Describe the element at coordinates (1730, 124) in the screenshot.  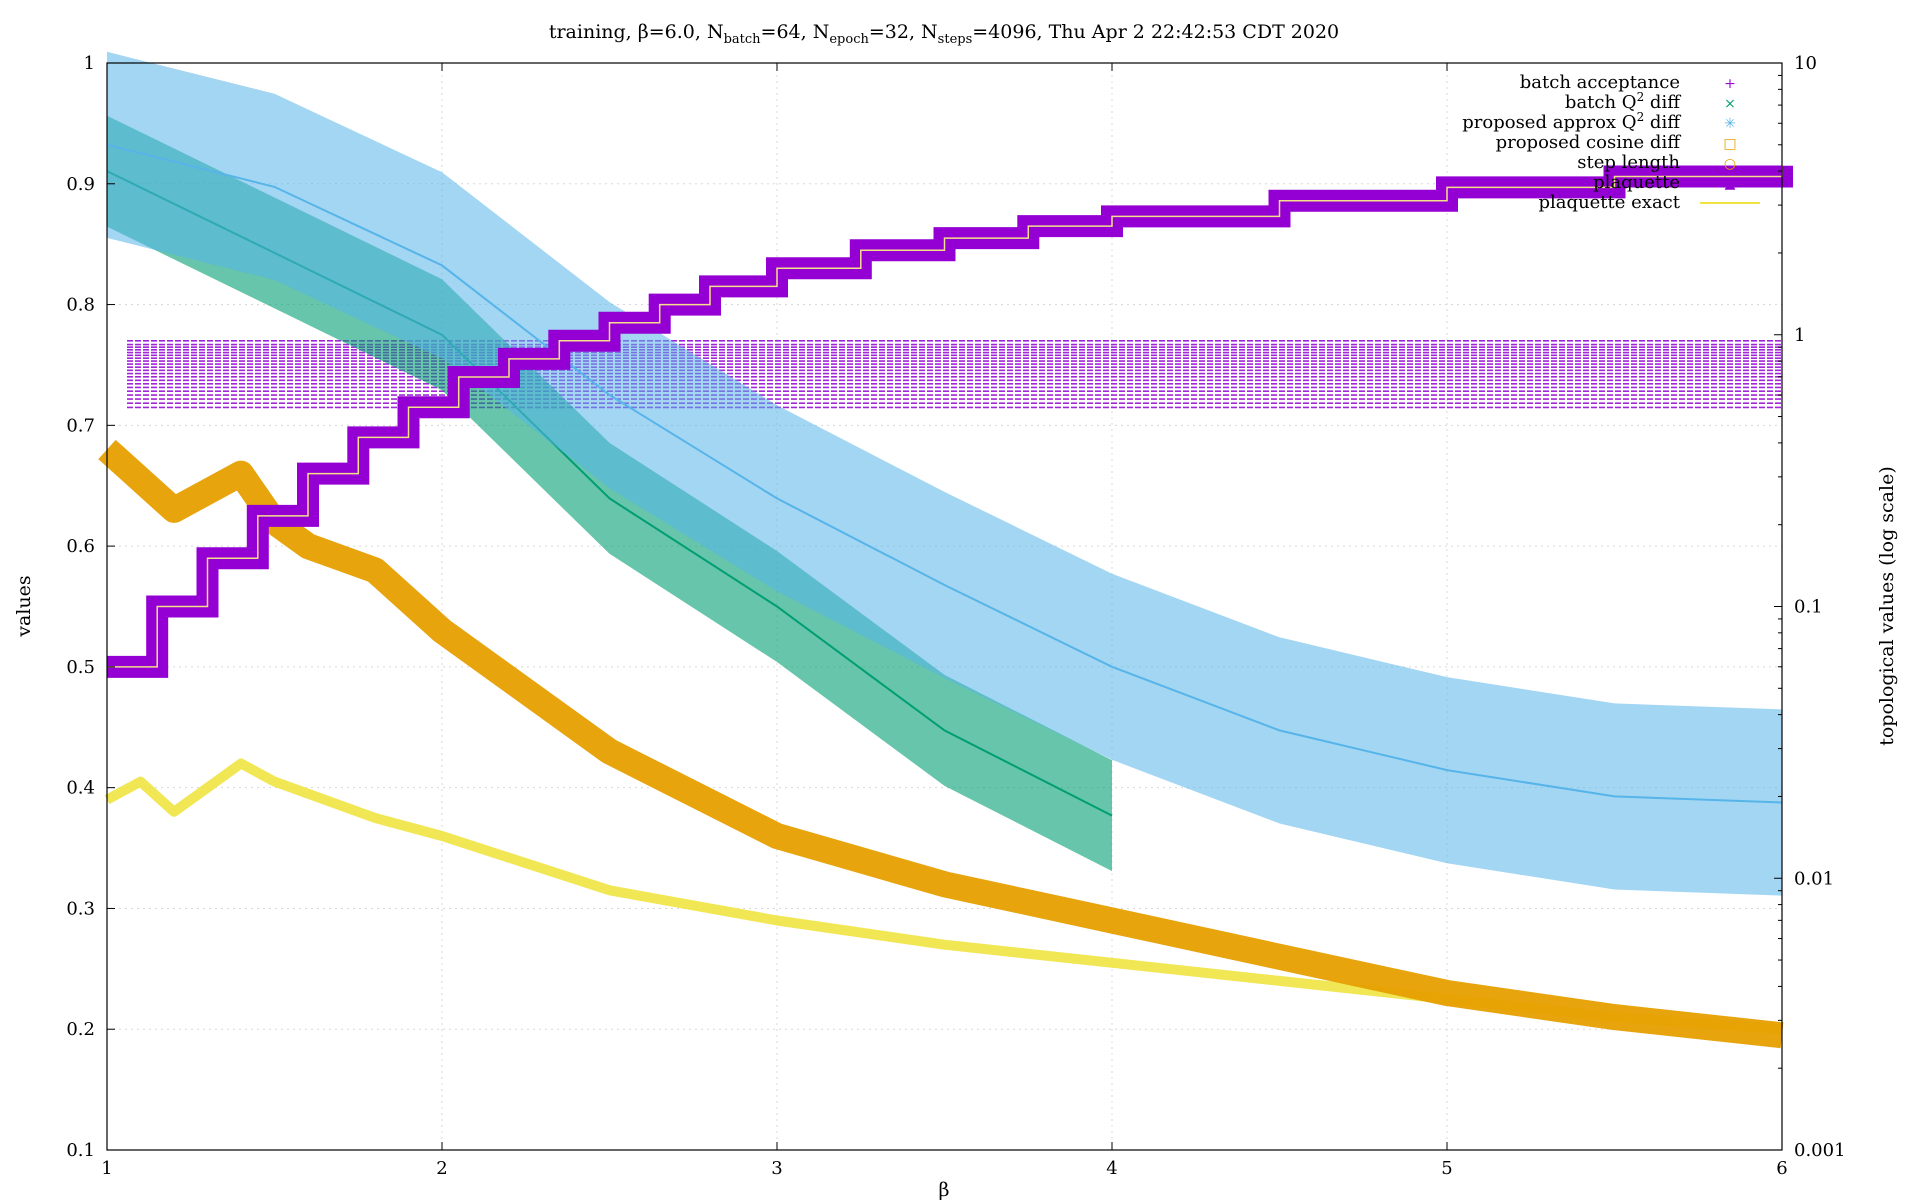
I see `legend-marker: ✳` at that location.